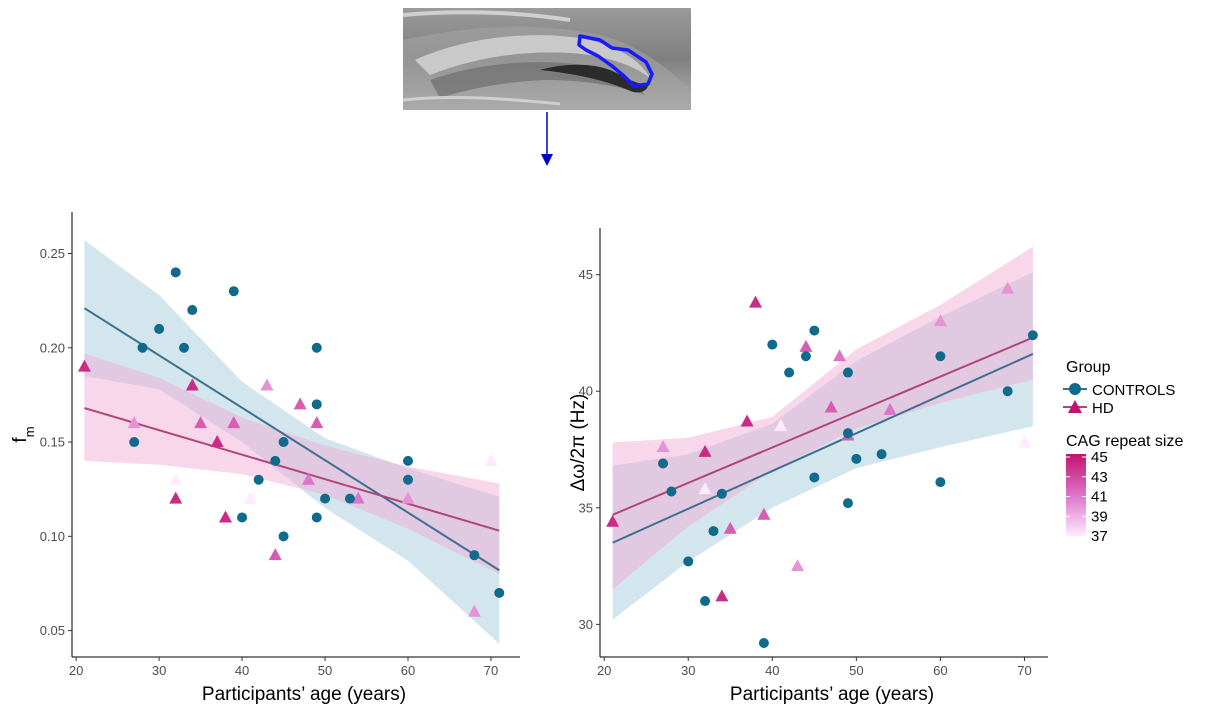 The image size is (1205, 708). What do you see at coordinates (52, 630) in the screenshot?
I see `y-tick-label: 0.05` at bounding box center [52, 630].